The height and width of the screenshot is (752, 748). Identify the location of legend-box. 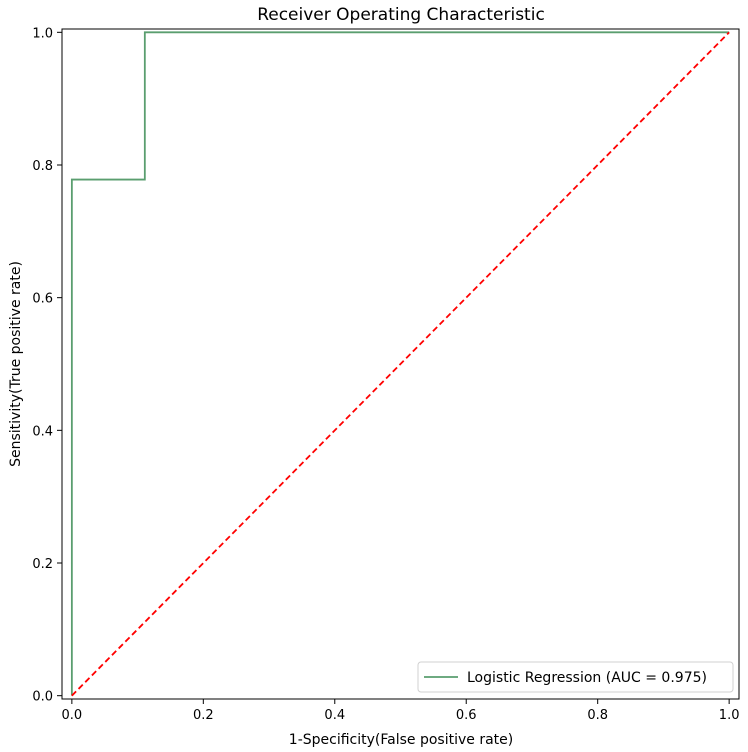
(575, 677).